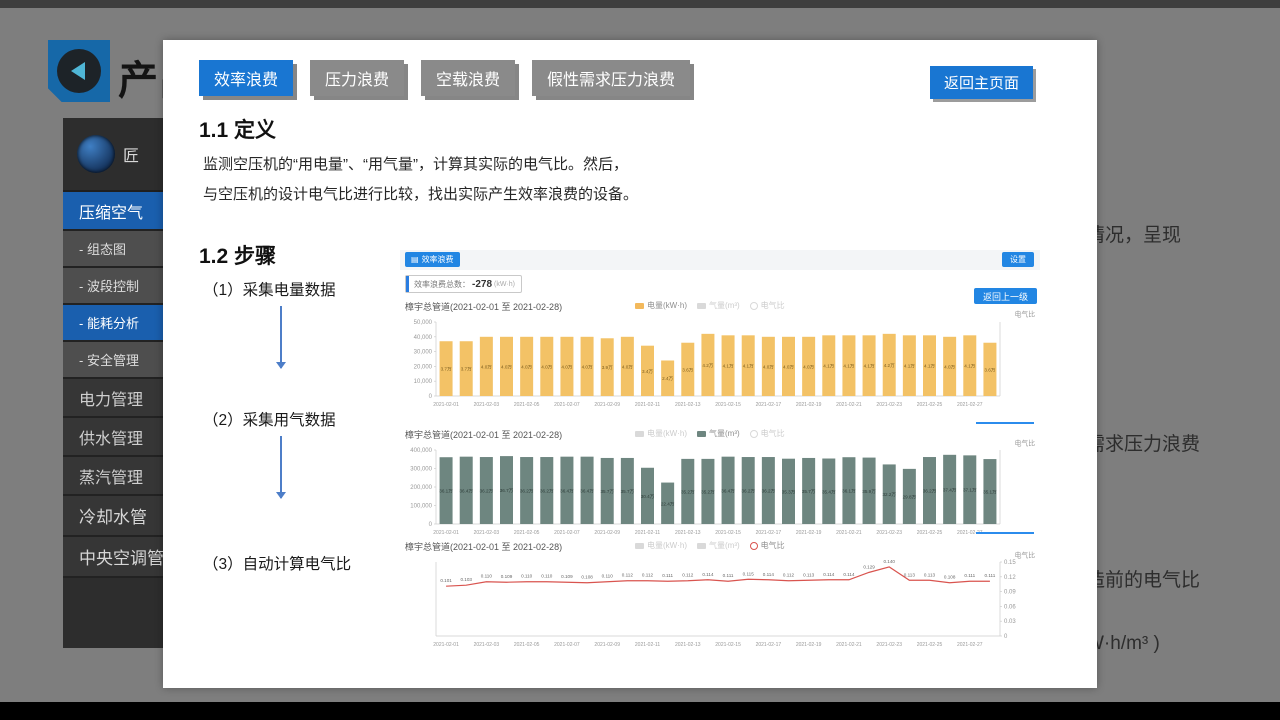 This screenshot has width=1280, height=720. What do you see at coordinates (869, 492) in the screenshot?
I see `svg-text: 35.9万` at bounding box center [869, 492].